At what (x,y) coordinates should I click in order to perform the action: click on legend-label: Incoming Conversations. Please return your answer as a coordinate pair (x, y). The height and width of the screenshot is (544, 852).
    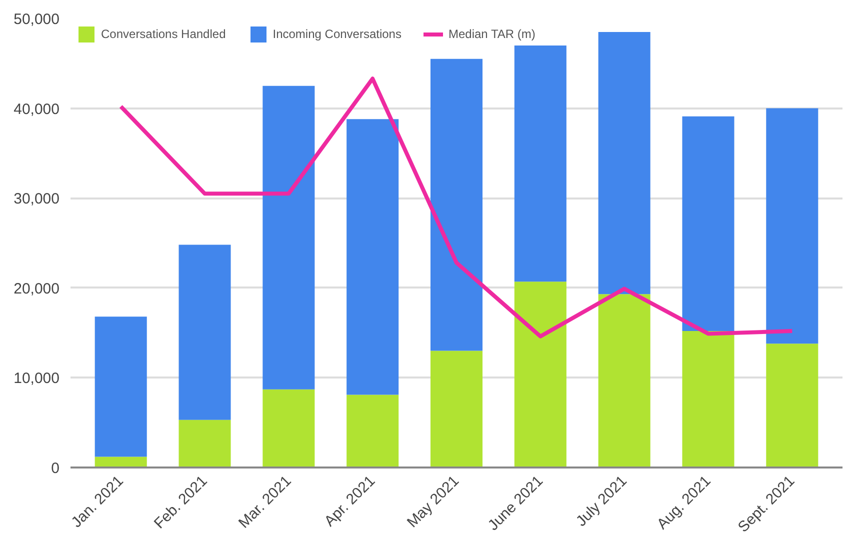
    Looking at the image, I should click on (337, 34).